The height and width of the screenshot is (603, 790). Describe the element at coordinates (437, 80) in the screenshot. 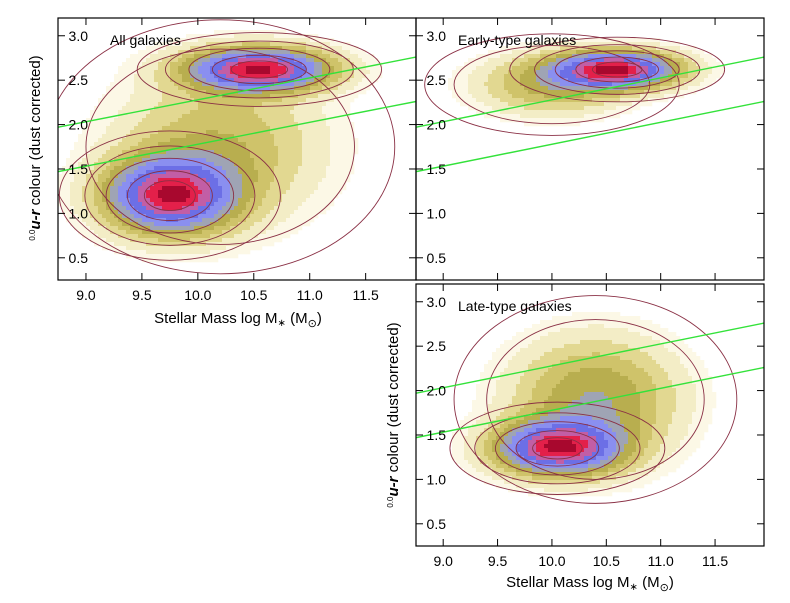

I see `y-tick-label: 2.5` at that location.